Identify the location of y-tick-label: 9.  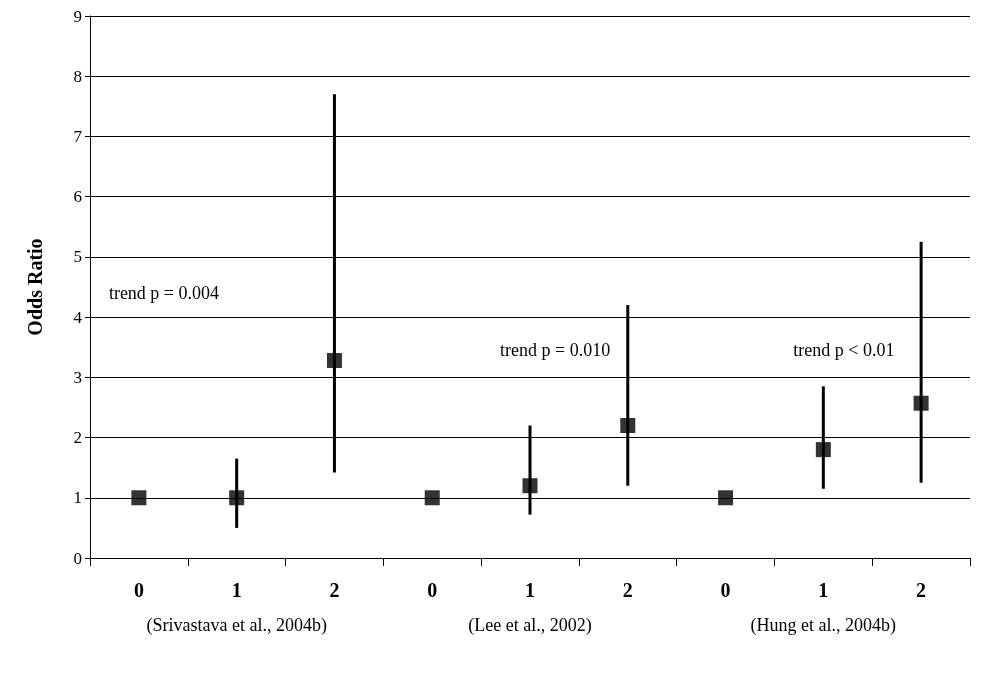
(77, 16).